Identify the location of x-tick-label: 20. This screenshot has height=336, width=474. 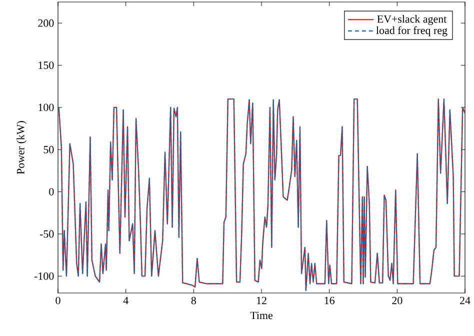
(397, 300).